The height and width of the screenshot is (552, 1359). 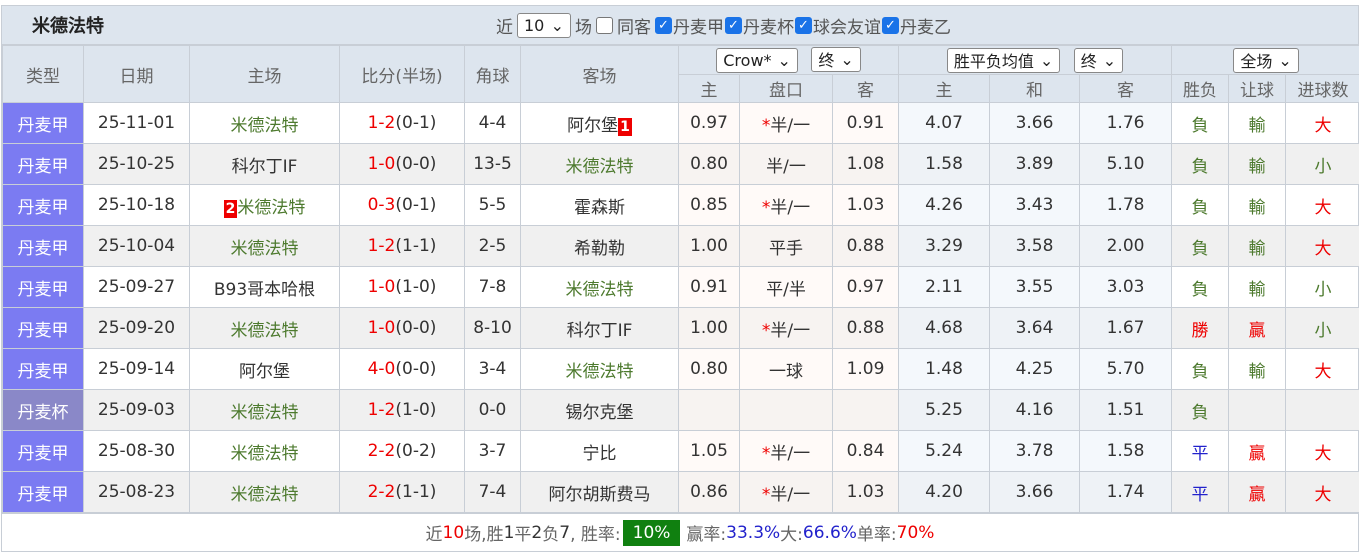 I want to click on home-team-link: 阿尔堡, so click(x=264, y=372).